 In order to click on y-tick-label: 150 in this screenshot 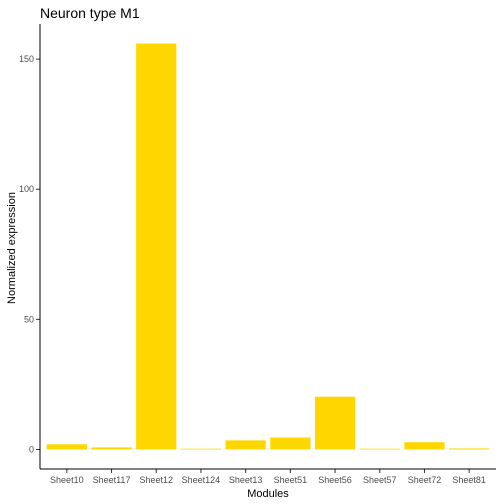, I will do `click(26, 59)`.